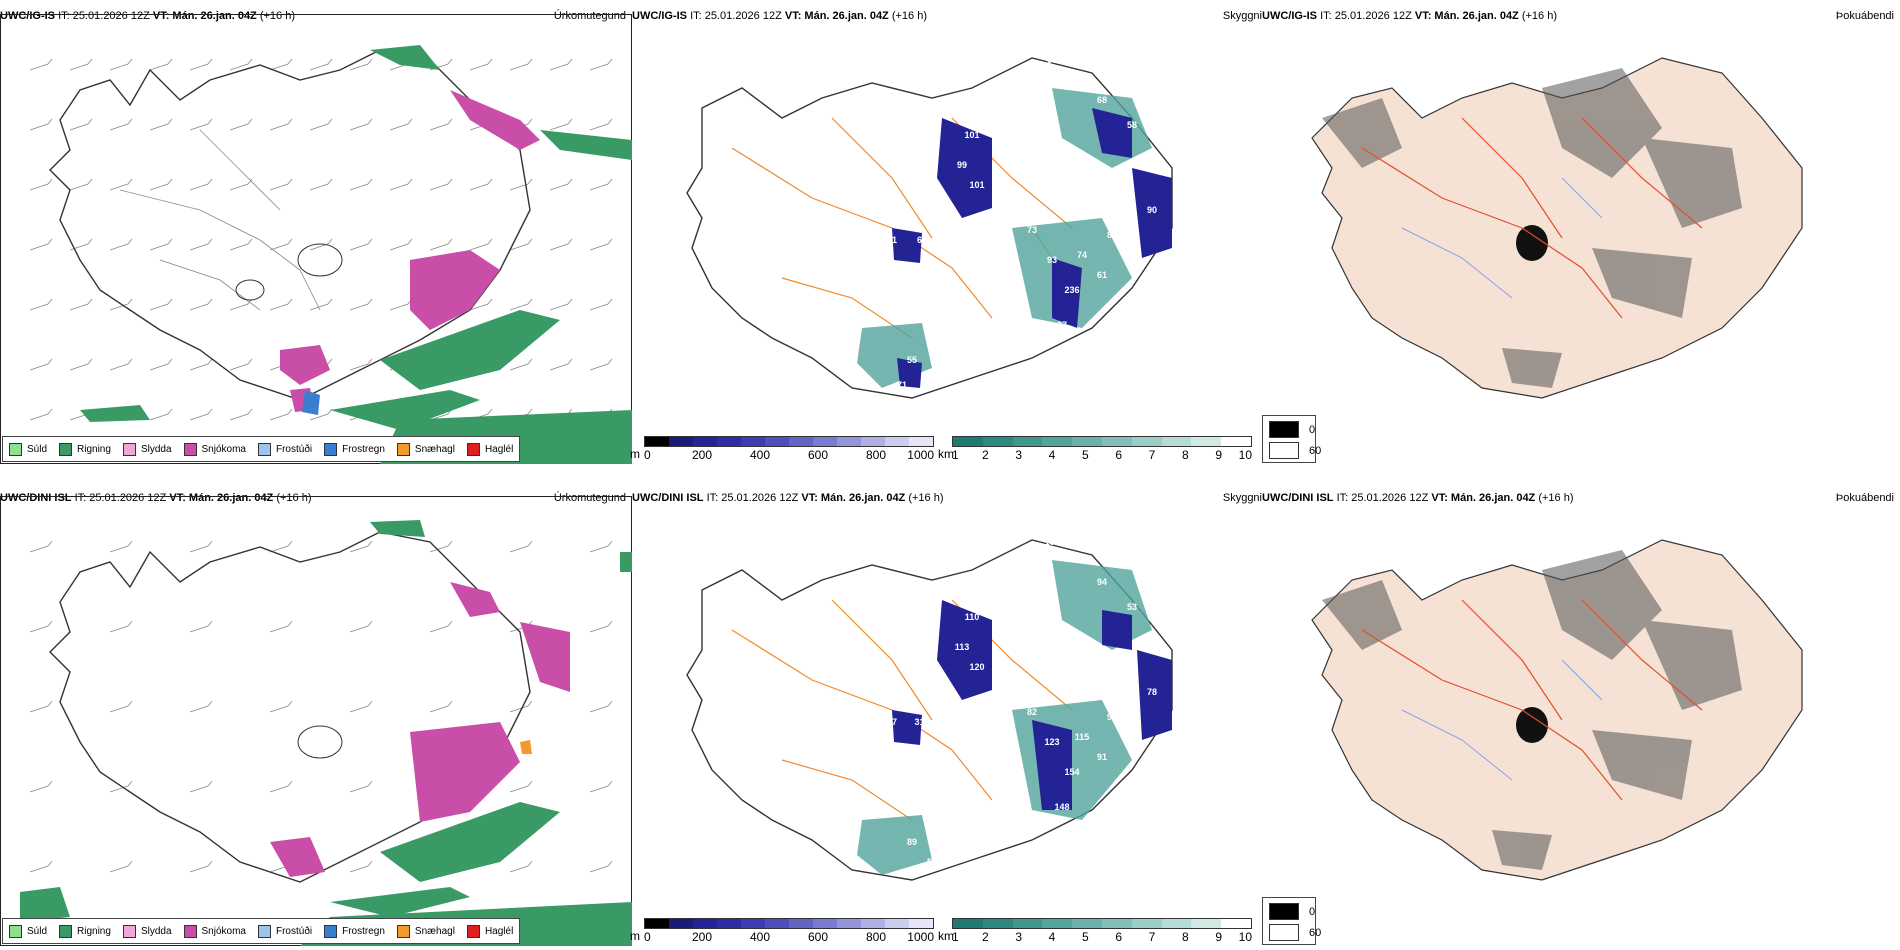  What do you see at coordinates (1102, 275) in the screenshot?
I see `visibility-value: 61` at bounding box center [1102, 275].